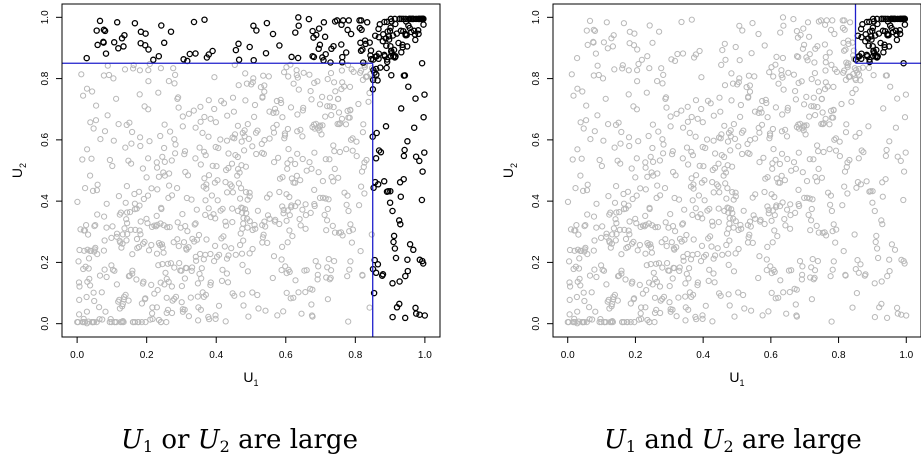  I want to click on caption-left-mid: or, so click(175, 440).